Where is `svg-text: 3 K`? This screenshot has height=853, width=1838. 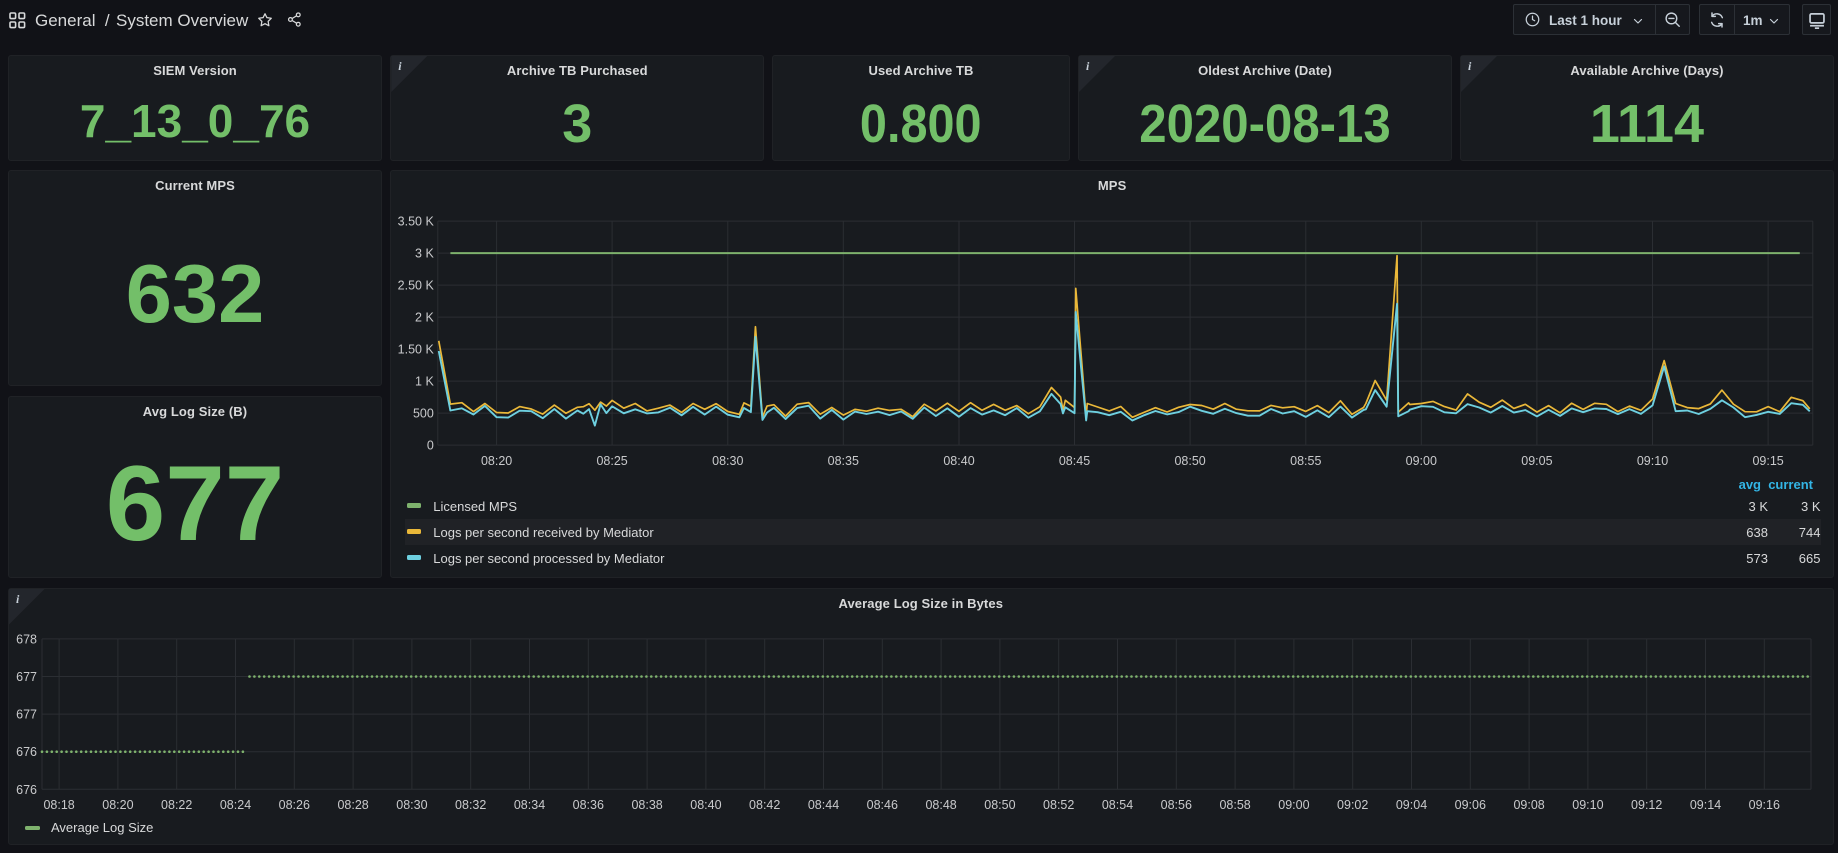 svg-text: 3 K is located at coordinates (424, 253).